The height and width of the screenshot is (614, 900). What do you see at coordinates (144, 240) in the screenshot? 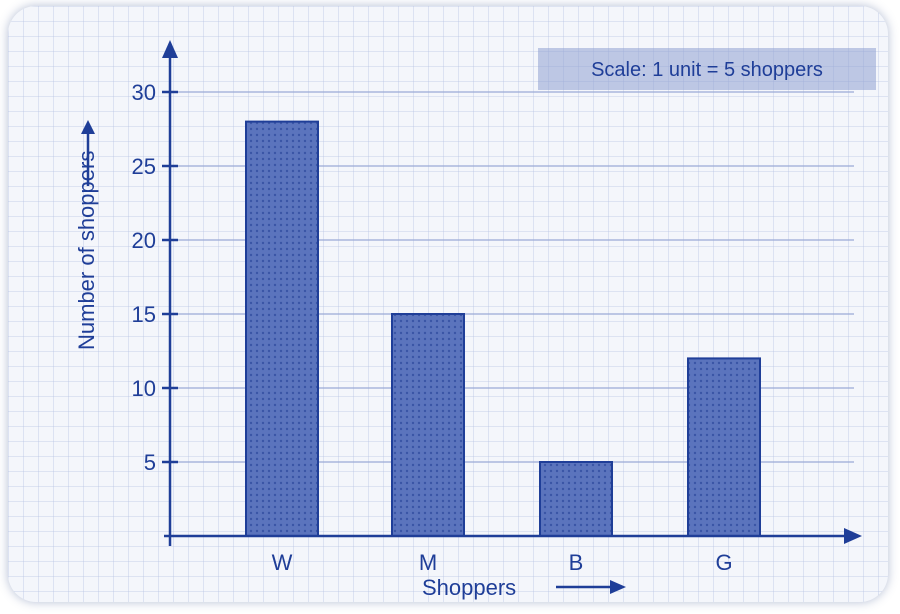
I see `y-tick-label-20: 20` at bounding box center [144, 240].